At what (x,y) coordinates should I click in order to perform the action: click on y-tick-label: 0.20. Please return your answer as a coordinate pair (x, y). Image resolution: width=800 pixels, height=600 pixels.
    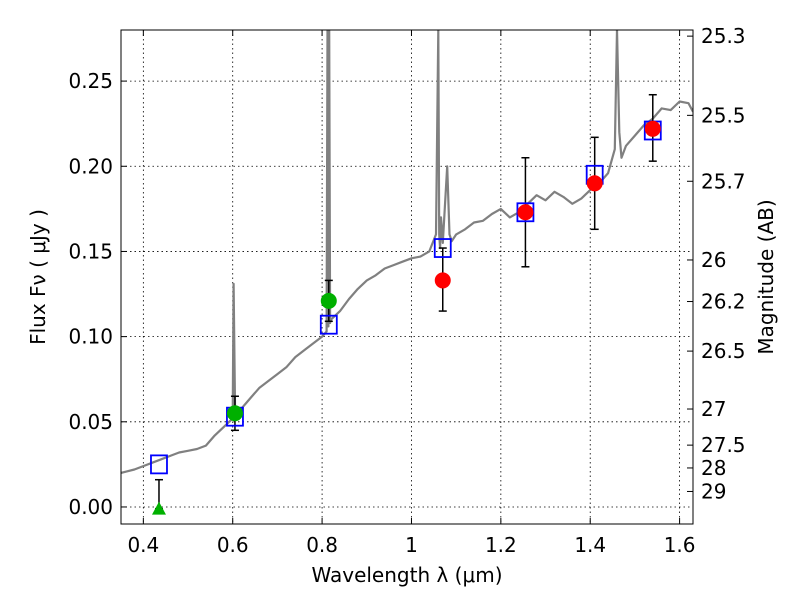
    Looking at the image, I should click on (90, 166).